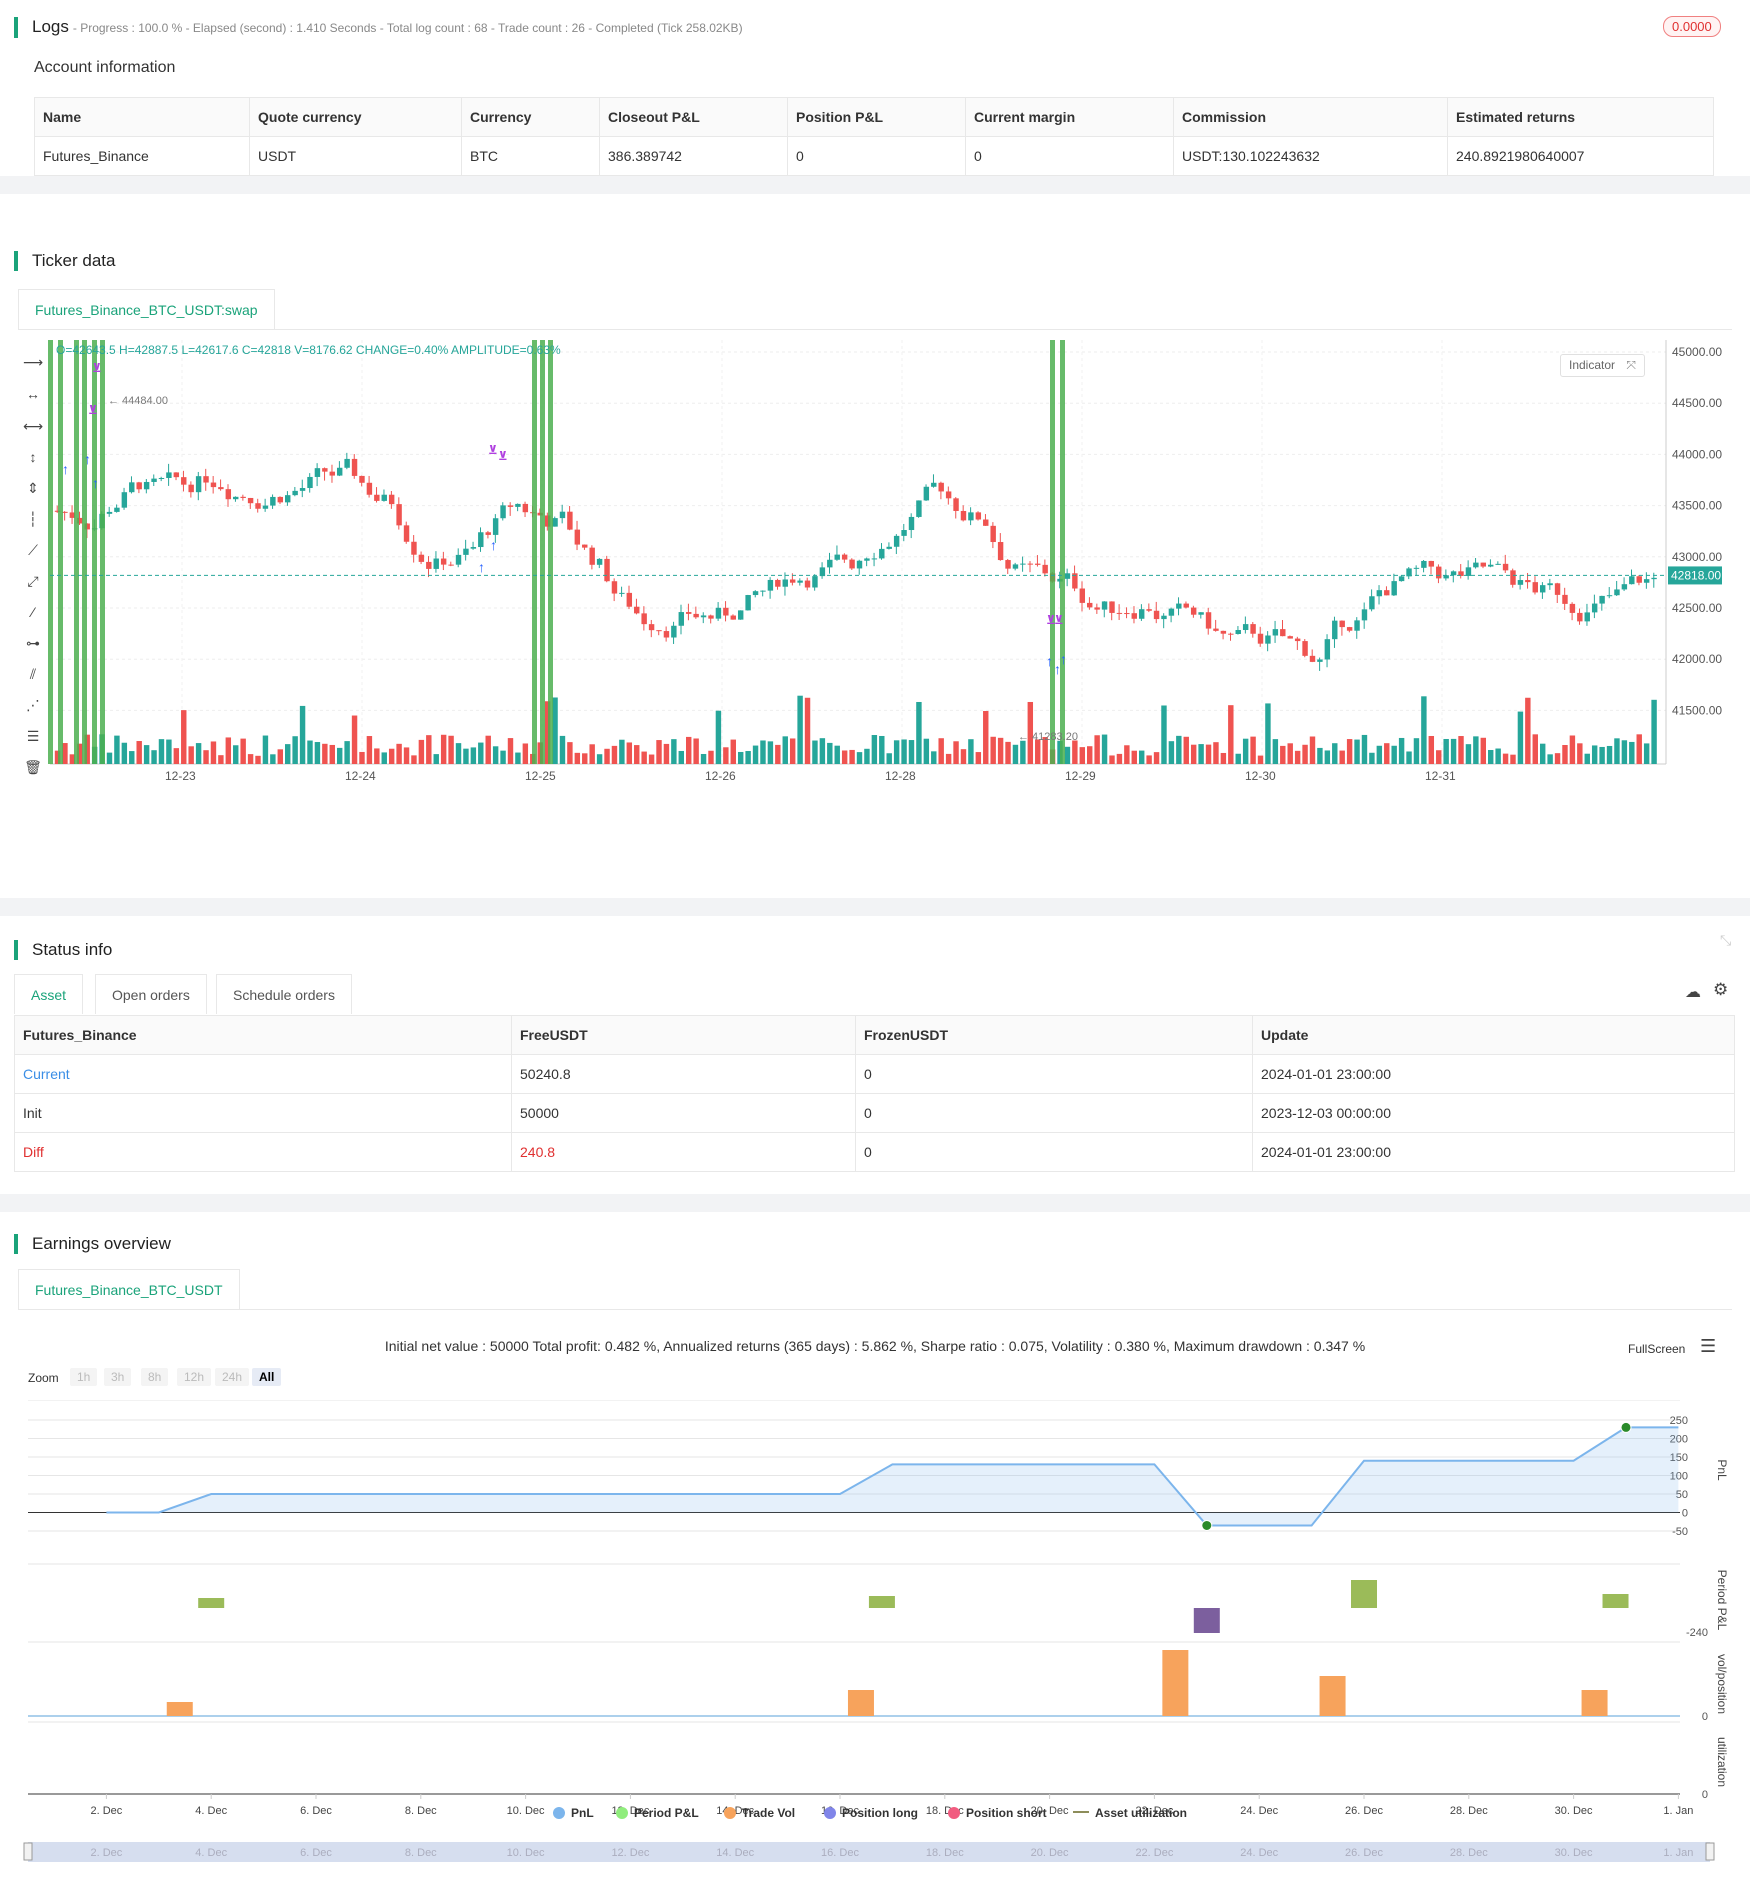 Image resolution: width=1750 pixels, height=1891 pixels. Describe the element at coordinates (33, 362) in the screenshot. I see `horizontal-line-icon: ⟶` at that location.